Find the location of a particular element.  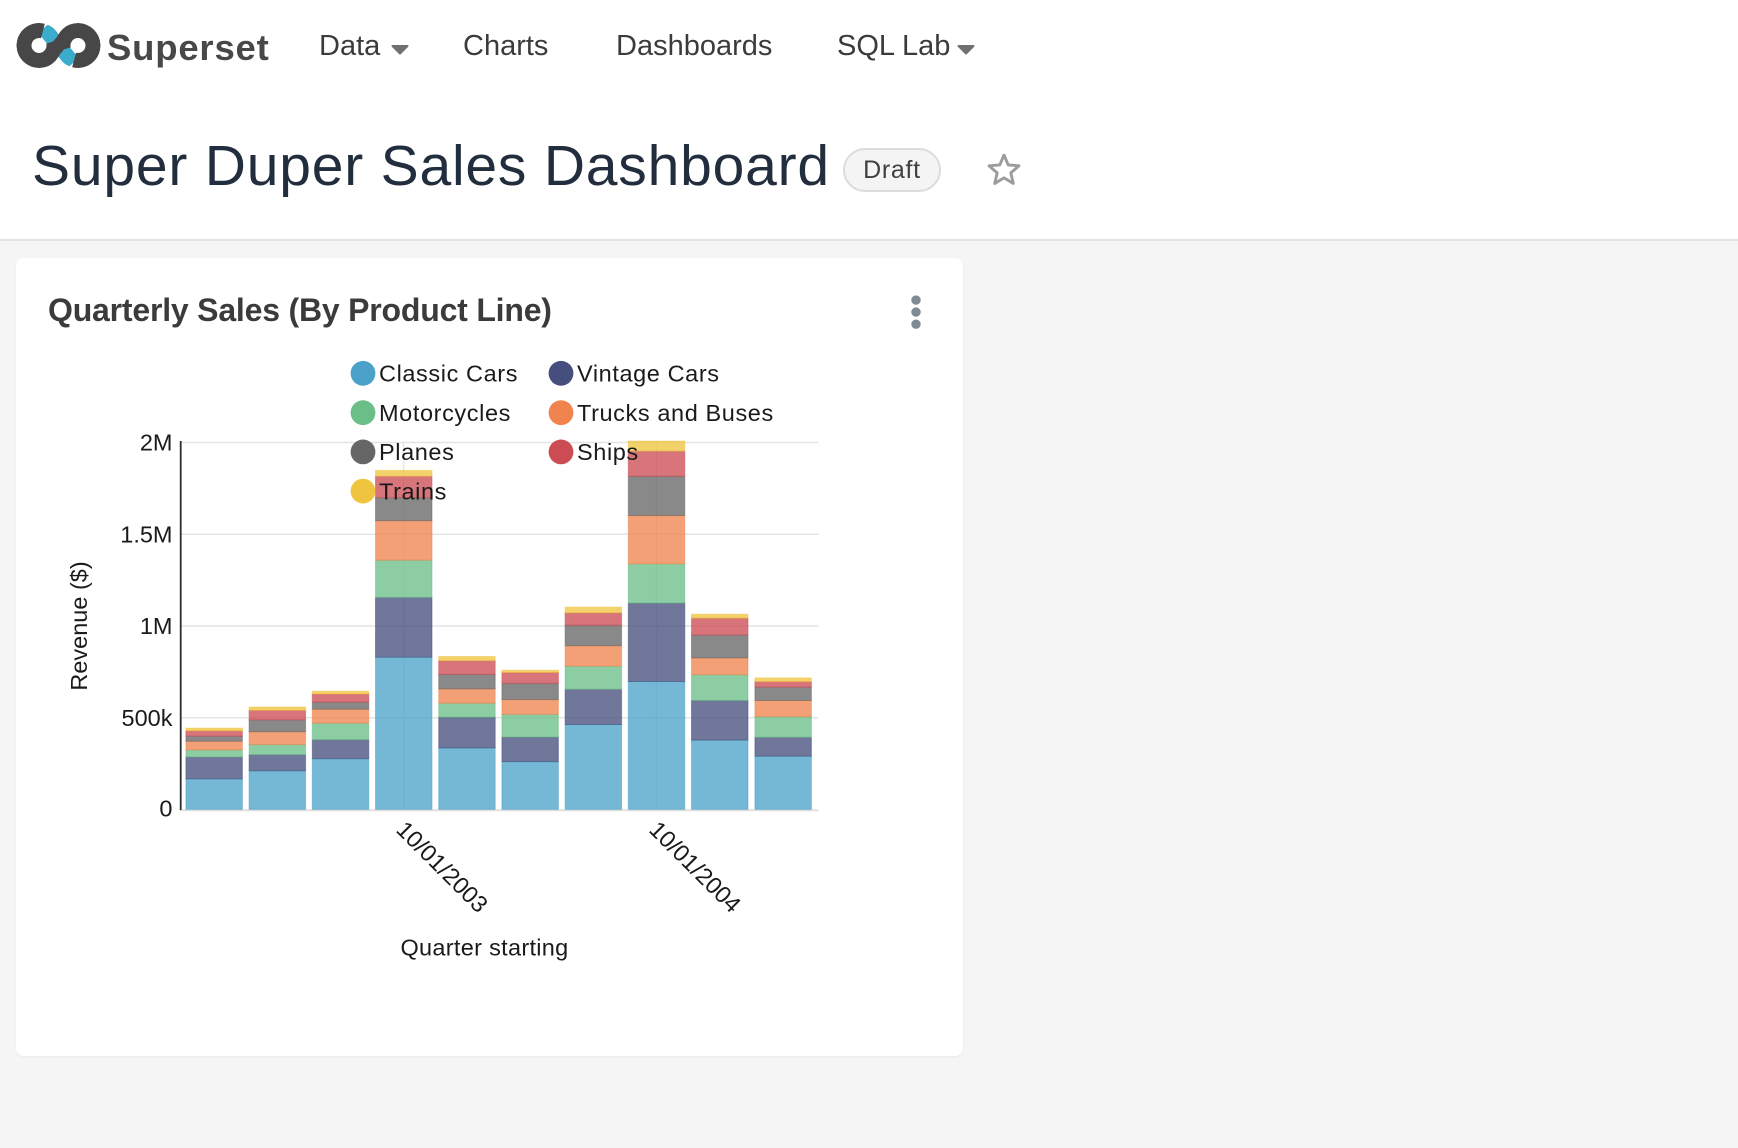

svg-text: 2M is located at coordinates (156, 443).